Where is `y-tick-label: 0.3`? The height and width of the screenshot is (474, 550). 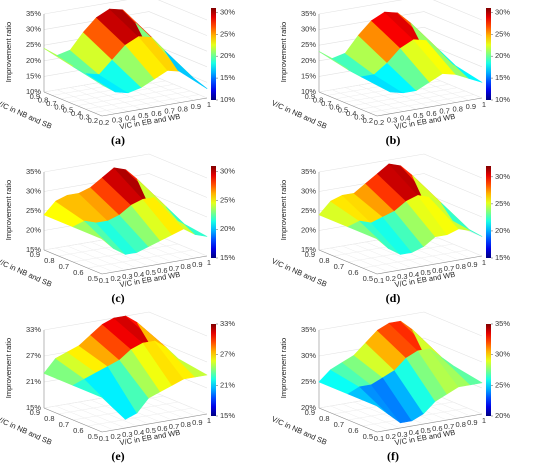 y-tick-label: 0.3 is located at coordinates (84, 117).